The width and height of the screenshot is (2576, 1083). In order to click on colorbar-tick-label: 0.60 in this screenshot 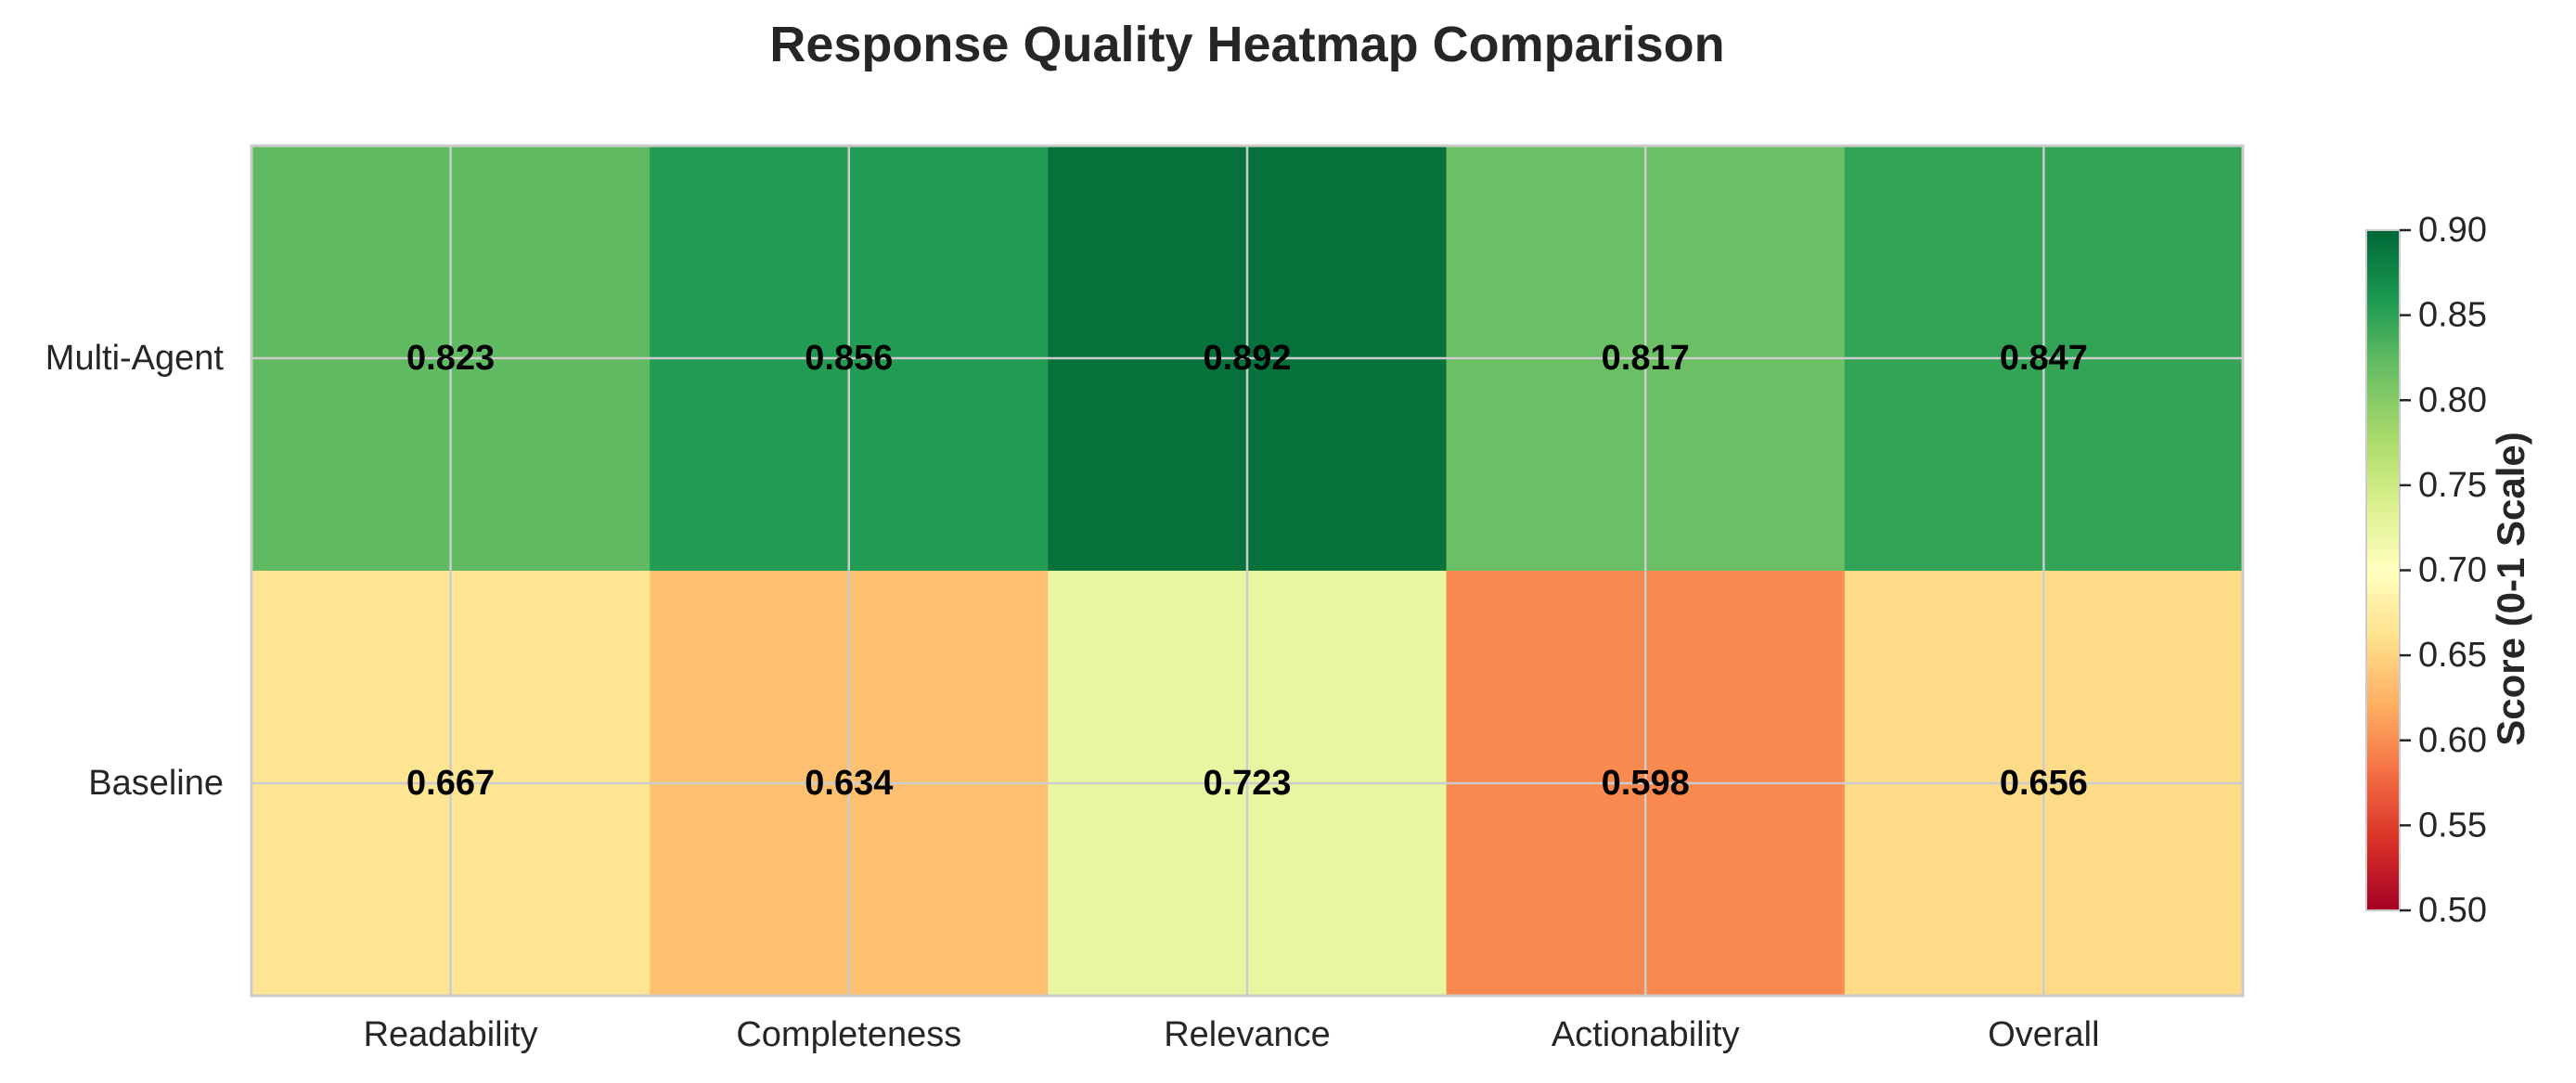, I will do `click(2452, 740)`.